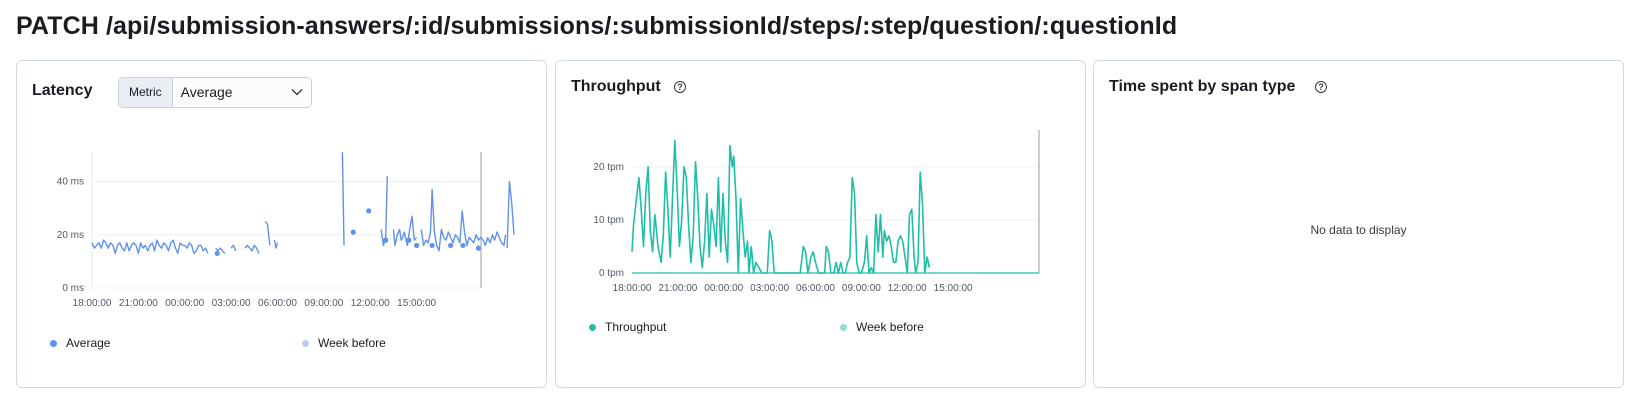 The width and height of the screenshot is (1635, 404). Describe the element at coordinates (206, 92) in the screenshot. I see `metric-select-value: Average` at that location.